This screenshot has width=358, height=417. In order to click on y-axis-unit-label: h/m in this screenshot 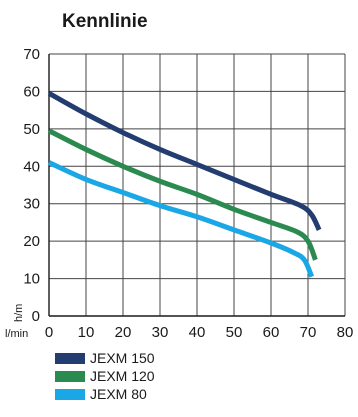, I will do `click(19, 313)`.